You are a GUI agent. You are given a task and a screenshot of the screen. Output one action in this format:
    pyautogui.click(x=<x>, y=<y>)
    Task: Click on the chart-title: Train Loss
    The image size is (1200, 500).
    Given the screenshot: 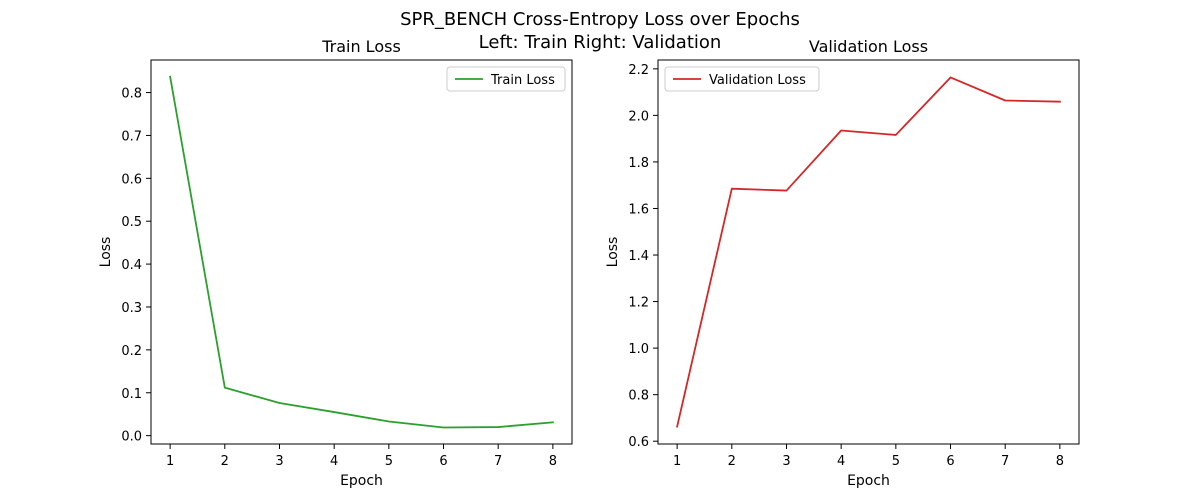 What is the action you would take?
    pyautogui.click(x=361, y=46)
    